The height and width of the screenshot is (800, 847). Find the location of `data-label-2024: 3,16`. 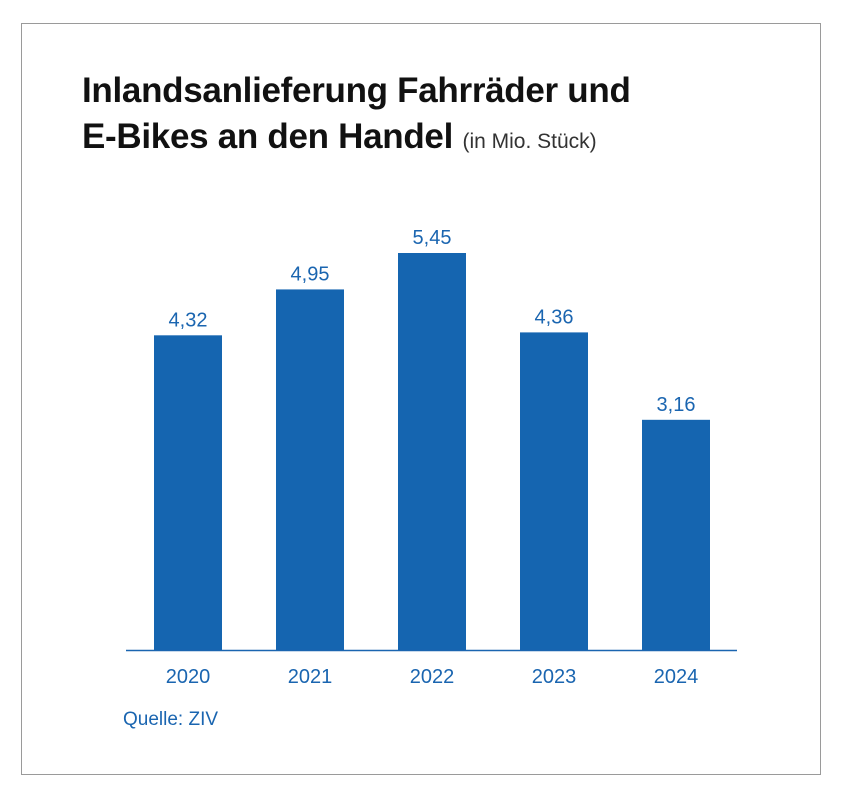

data-label-2024: 3,16 is located at coordinates (676, 405).